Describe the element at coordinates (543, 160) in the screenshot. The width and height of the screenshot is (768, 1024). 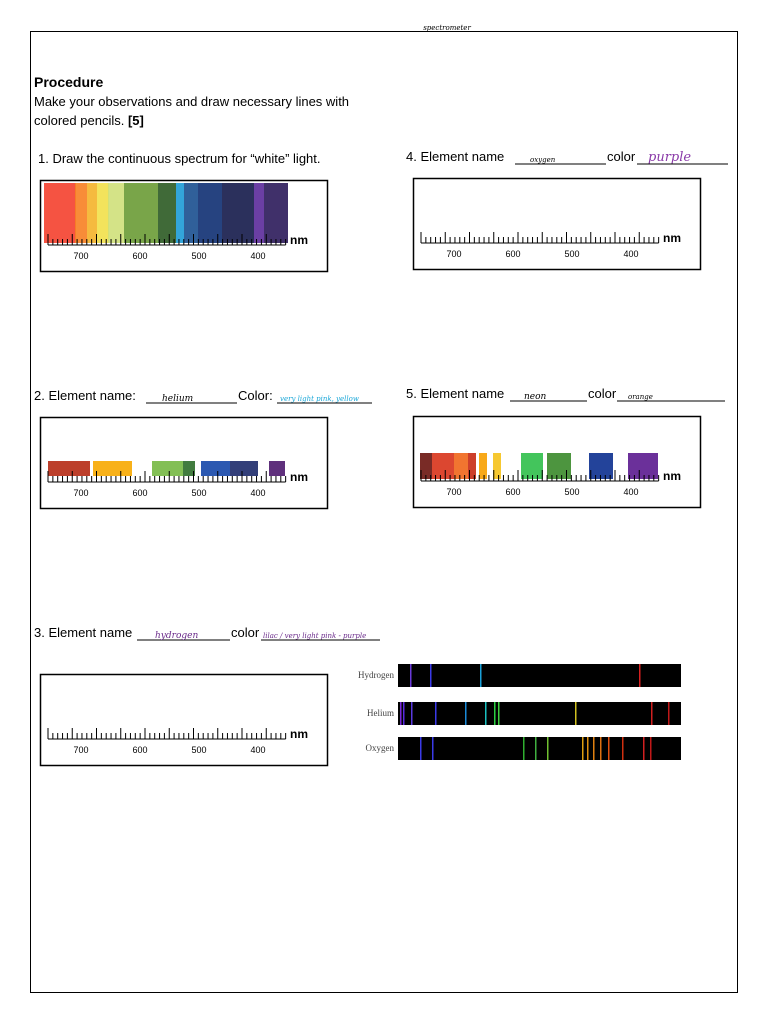
I see `answer: oxygen` at that location.